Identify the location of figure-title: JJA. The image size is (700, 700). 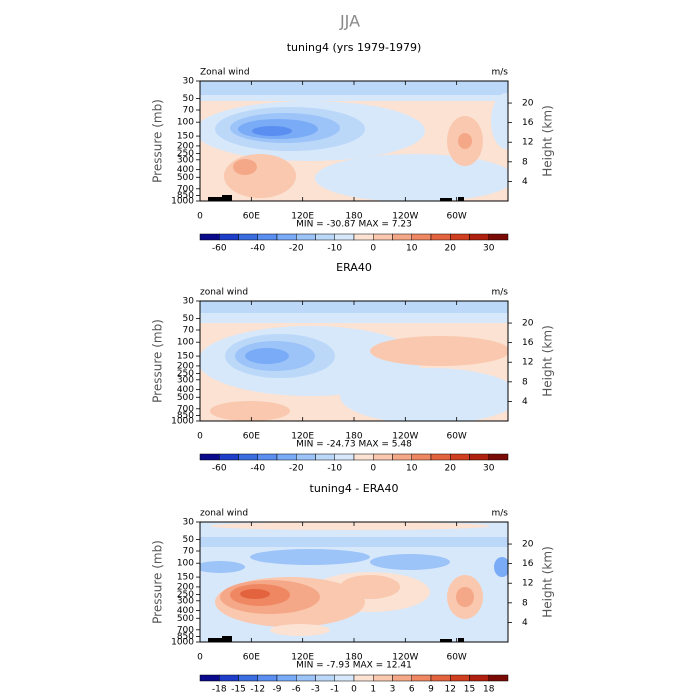
(349, 21).